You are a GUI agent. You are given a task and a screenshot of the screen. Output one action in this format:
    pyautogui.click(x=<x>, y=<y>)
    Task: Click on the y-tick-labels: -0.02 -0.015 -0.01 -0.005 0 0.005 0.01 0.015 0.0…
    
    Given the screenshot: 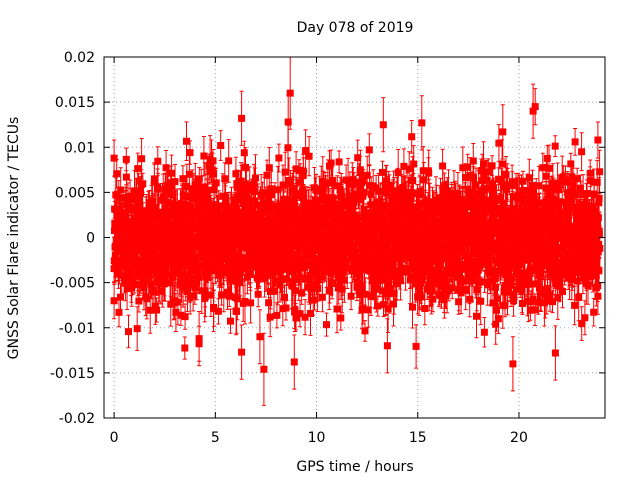 What is the action you would take?
    pyautogui.click(x=72, y=238)
    